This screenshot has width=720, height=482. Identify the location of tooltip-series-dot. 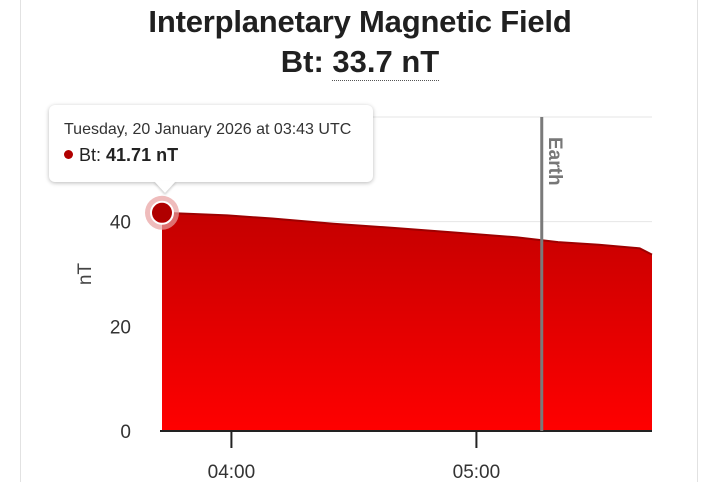
(68, 154).